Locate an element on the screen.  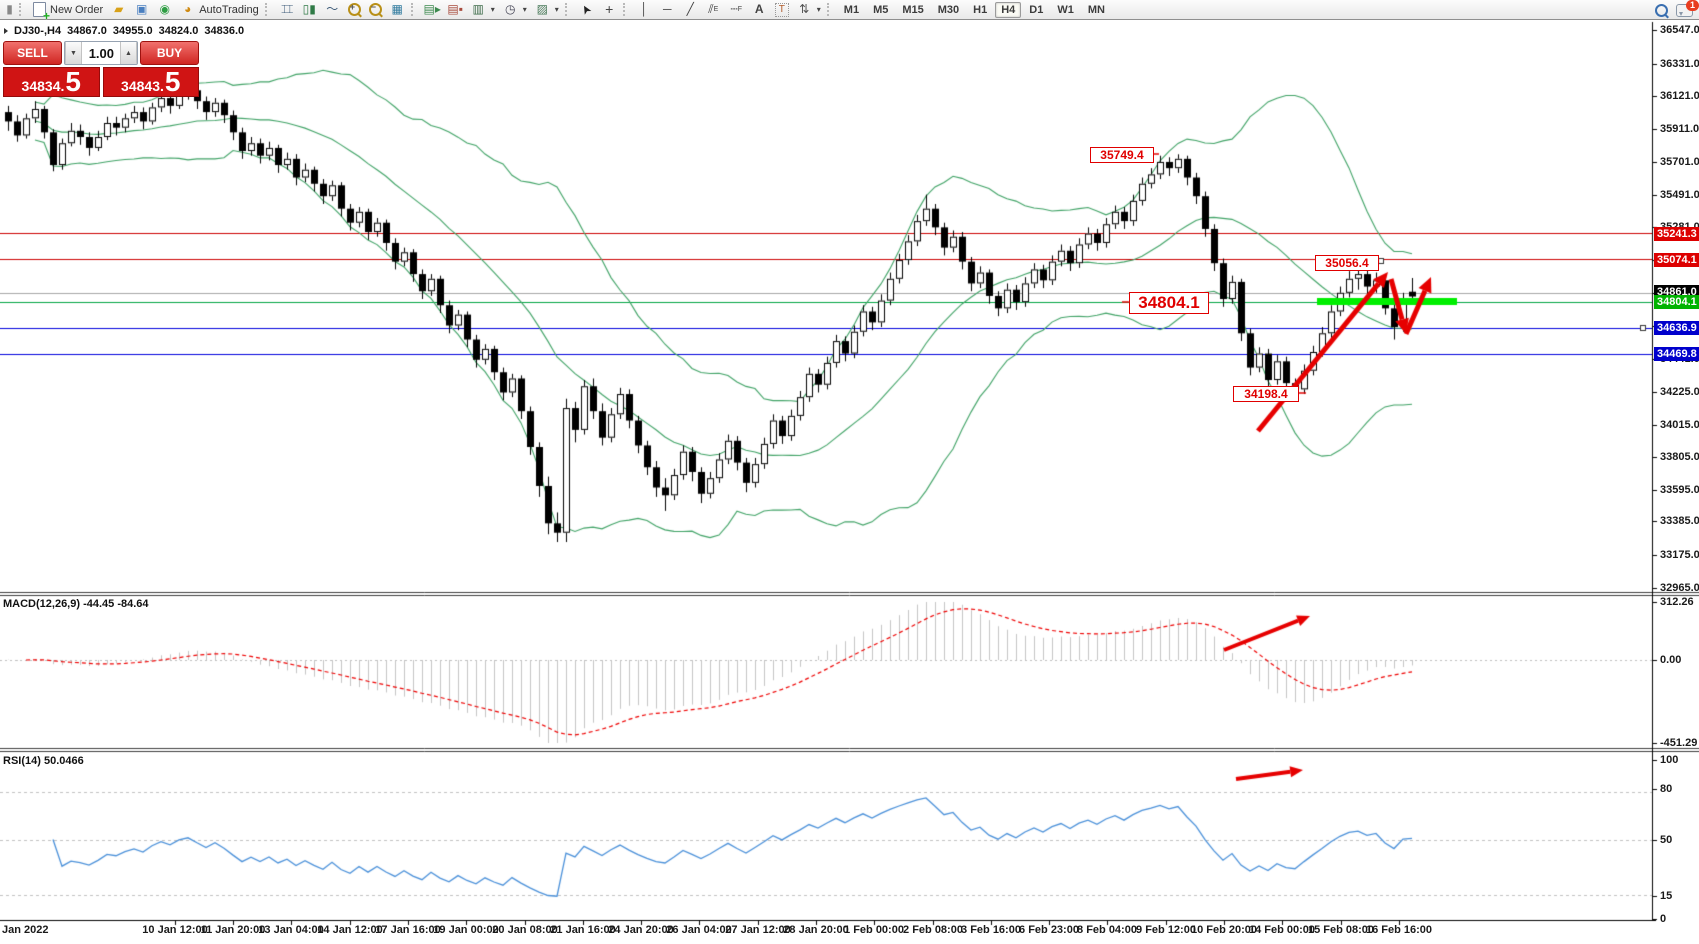
terminal-button: ▣ is located at coordinates (141, 9).